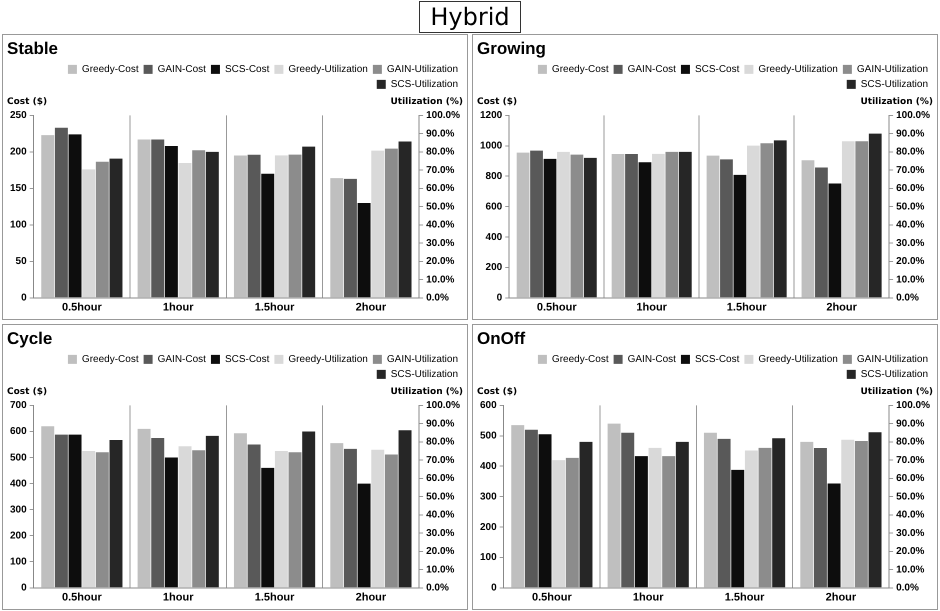 The width and height of the screenshot is (940, 611). I want to click on y-tick-label: 1200, so click(491, 116).